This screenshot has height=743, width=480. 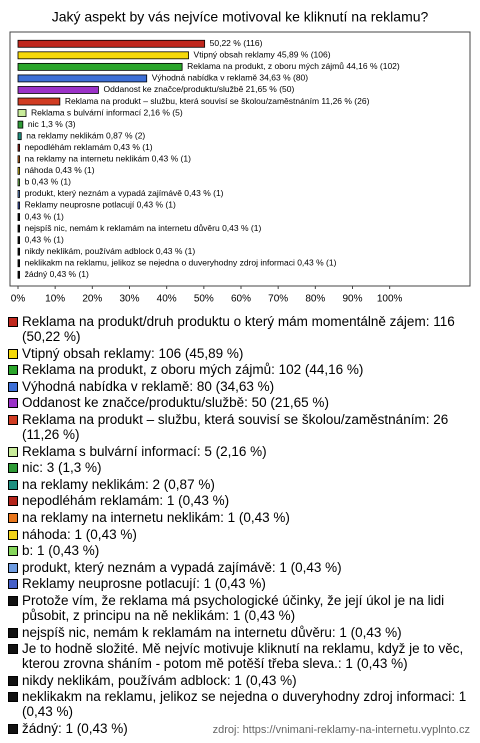 I want to click on bar-label: Reklama s bulvární informací 2,16 % (5), so click(x=107, y=112).